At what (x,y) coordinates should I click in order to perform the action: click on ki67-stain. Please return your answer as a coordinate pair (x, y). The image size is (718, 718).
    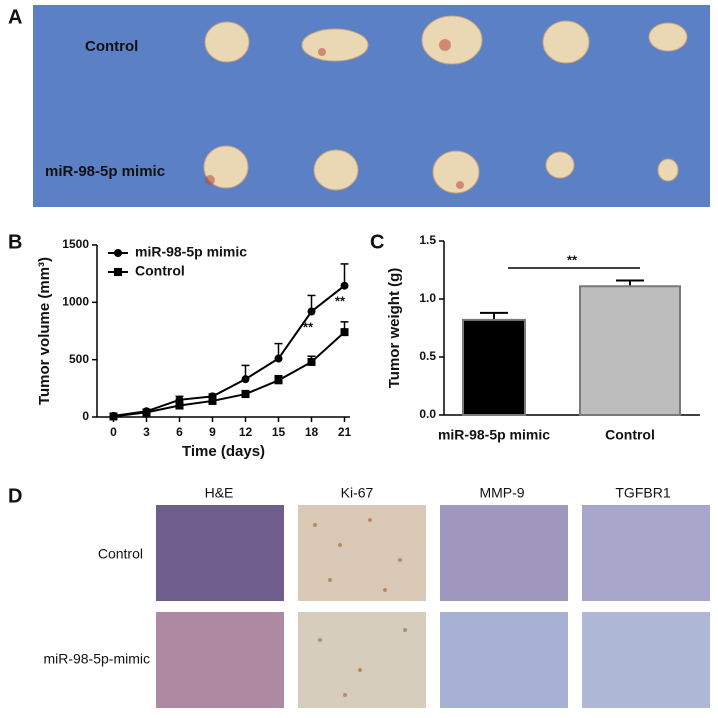
    Looking at the image, I should click on (360, 607).